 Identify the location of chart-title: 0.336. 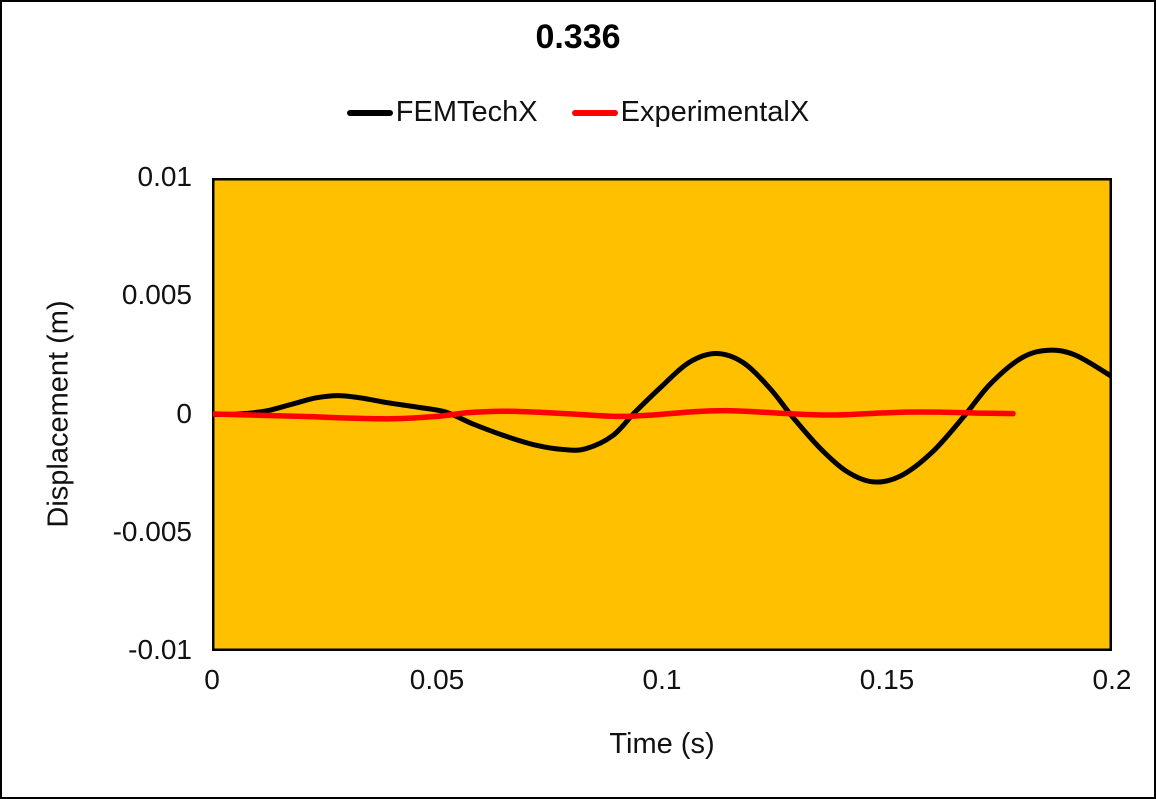
(578, 37).